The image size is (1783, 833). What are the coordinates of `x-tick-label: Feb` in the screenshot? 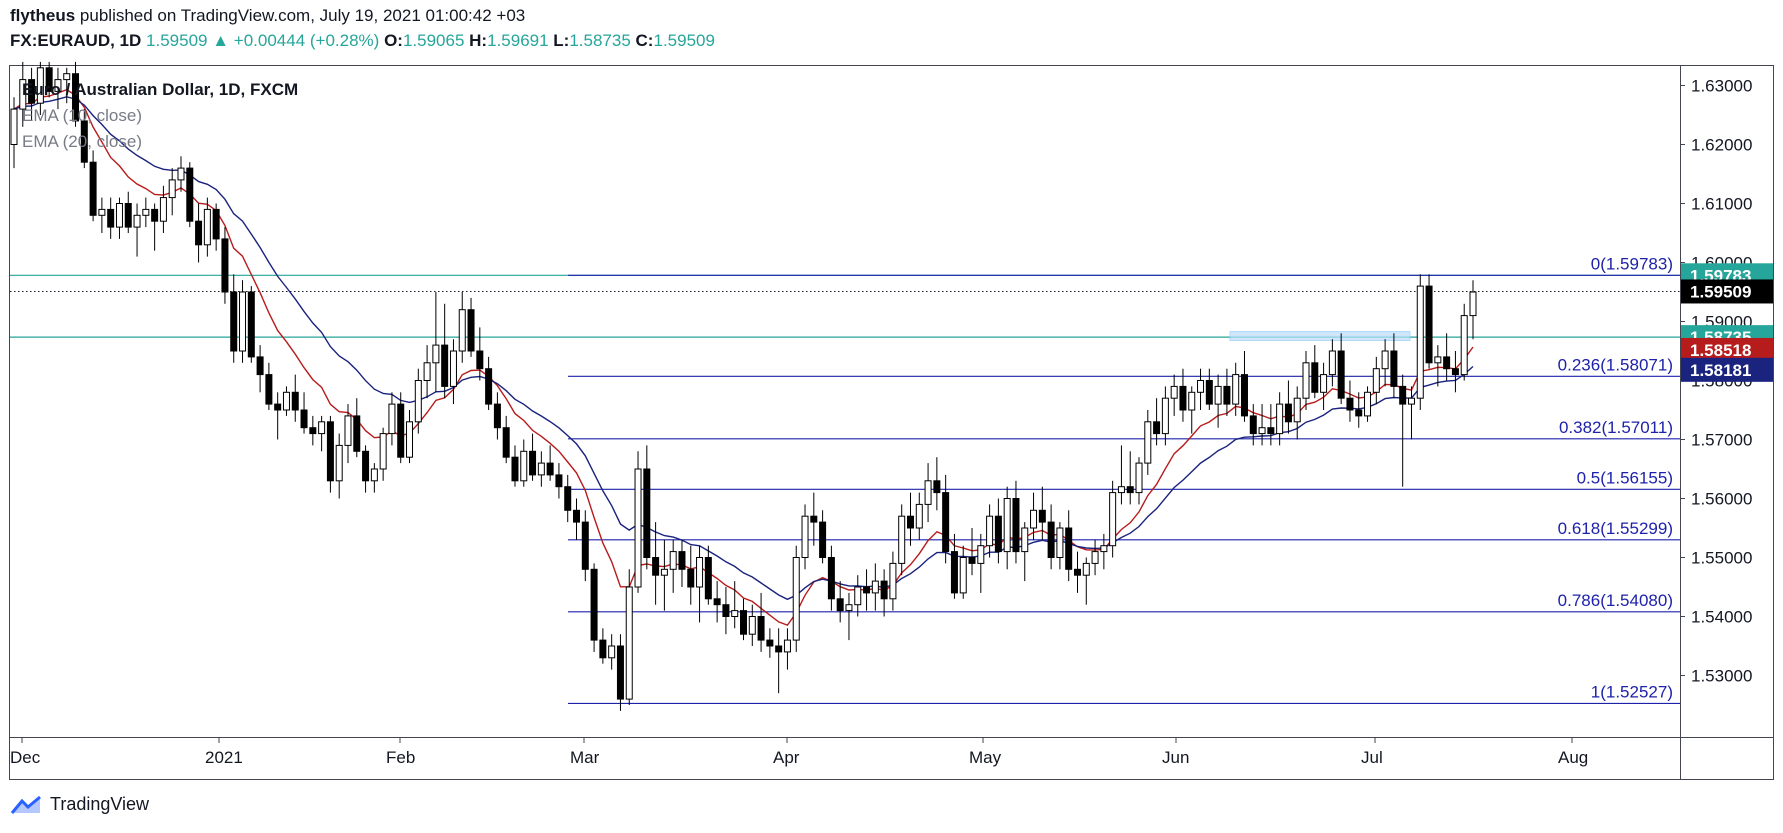 It's located at (400, 757).